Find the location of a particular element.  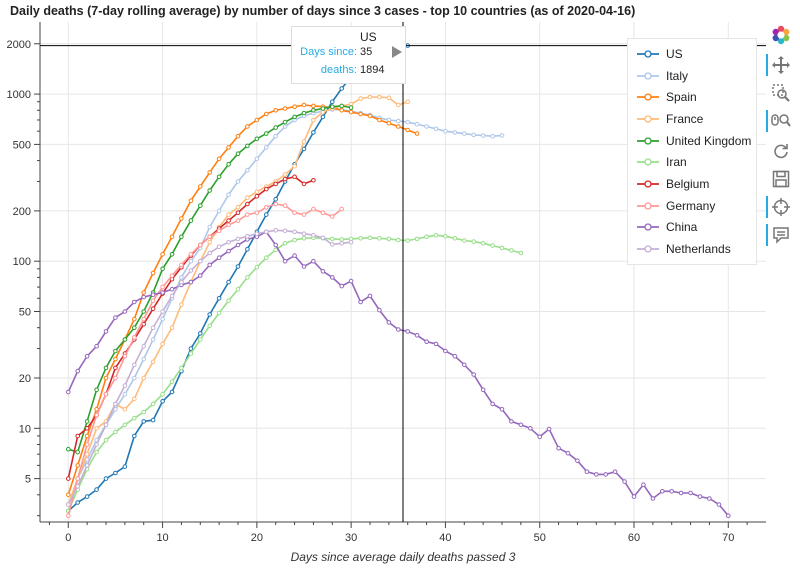

legend-item-united-kingdom: United Kingdom is located at coordinates (692, 141).